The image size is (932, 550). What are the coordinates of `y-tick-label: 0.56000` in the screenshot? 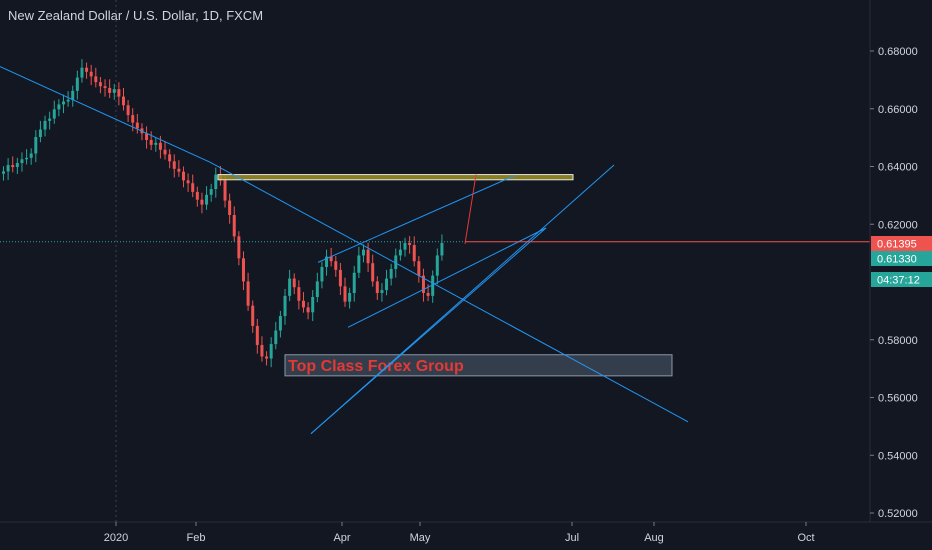 It's located at (898, 399).